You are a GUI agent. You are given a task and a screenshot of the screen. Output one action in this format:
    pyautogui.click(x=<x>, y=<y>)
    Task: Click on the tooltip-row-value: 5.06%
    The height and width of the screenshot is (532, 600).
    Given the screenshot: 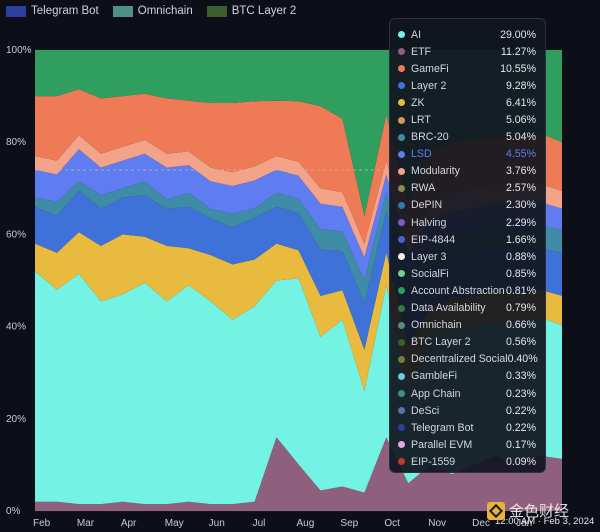 What is the action you would take?
    pyautogui.click(x=520, y=120)
    